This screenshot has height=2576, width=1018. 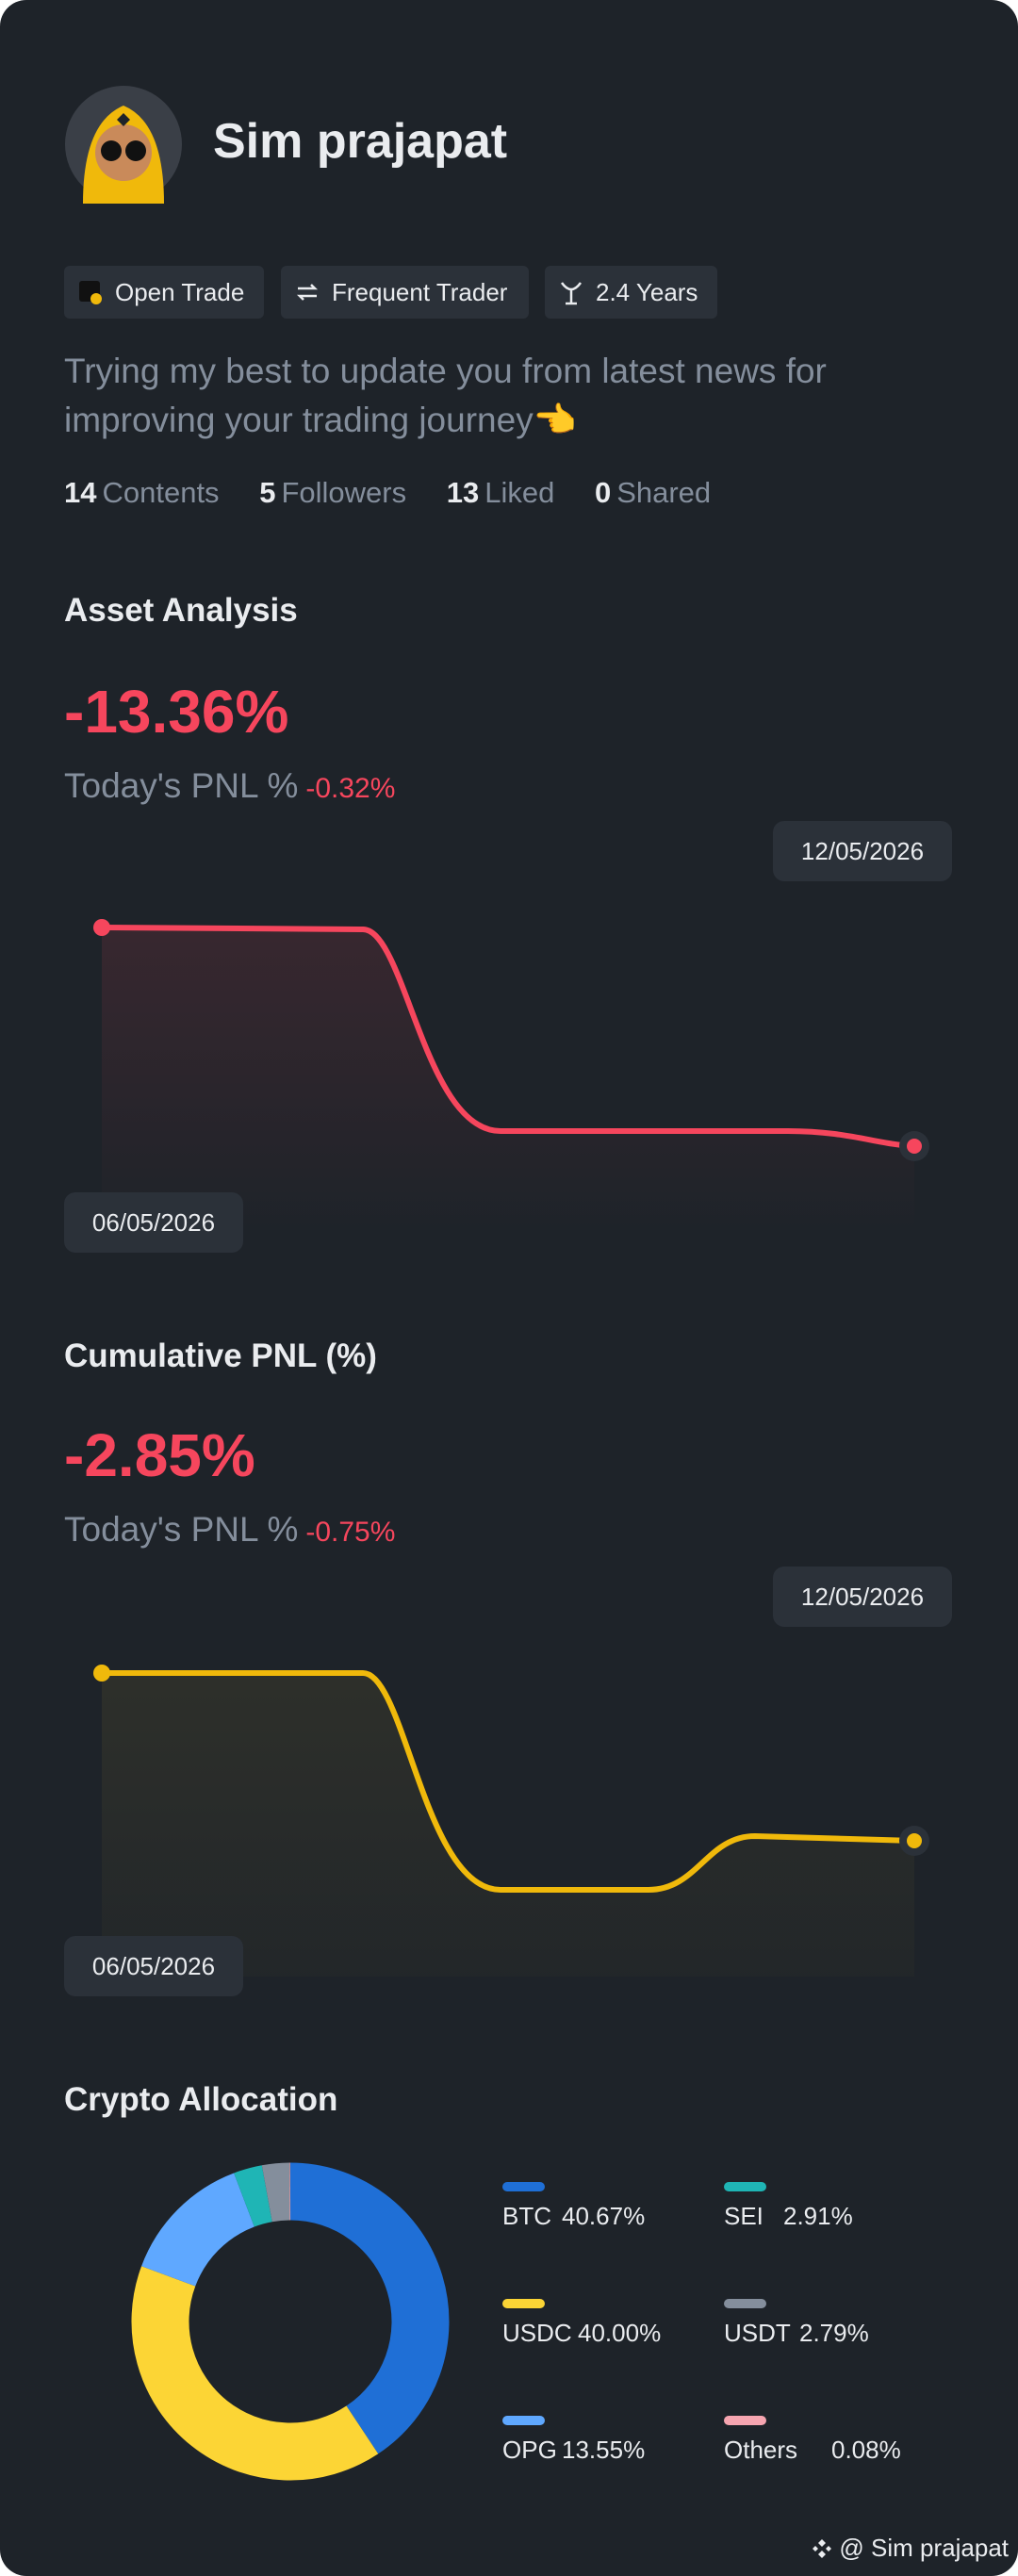 I want to click on pnl-value: -2.85%, so click(x=159, y=1455).